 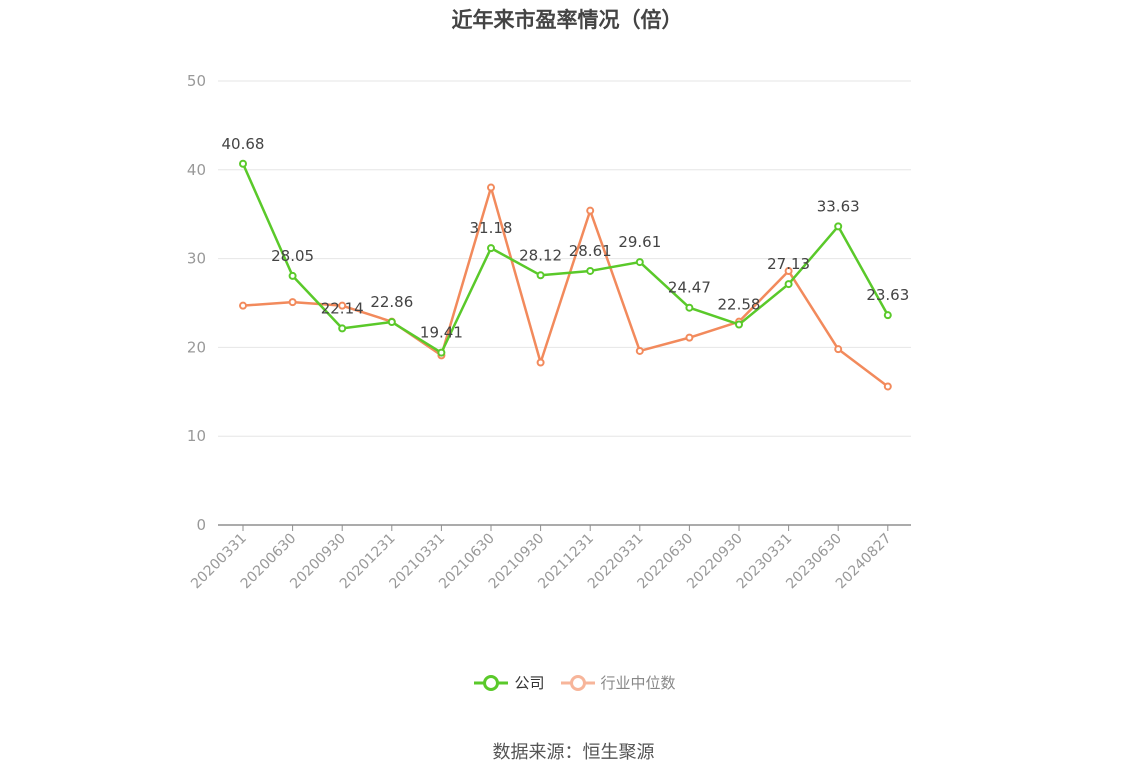 What do you see at coordinates (196, 259) in the screenshot?
I see `y-tick-label: 30` at bounding box center [196, 259].